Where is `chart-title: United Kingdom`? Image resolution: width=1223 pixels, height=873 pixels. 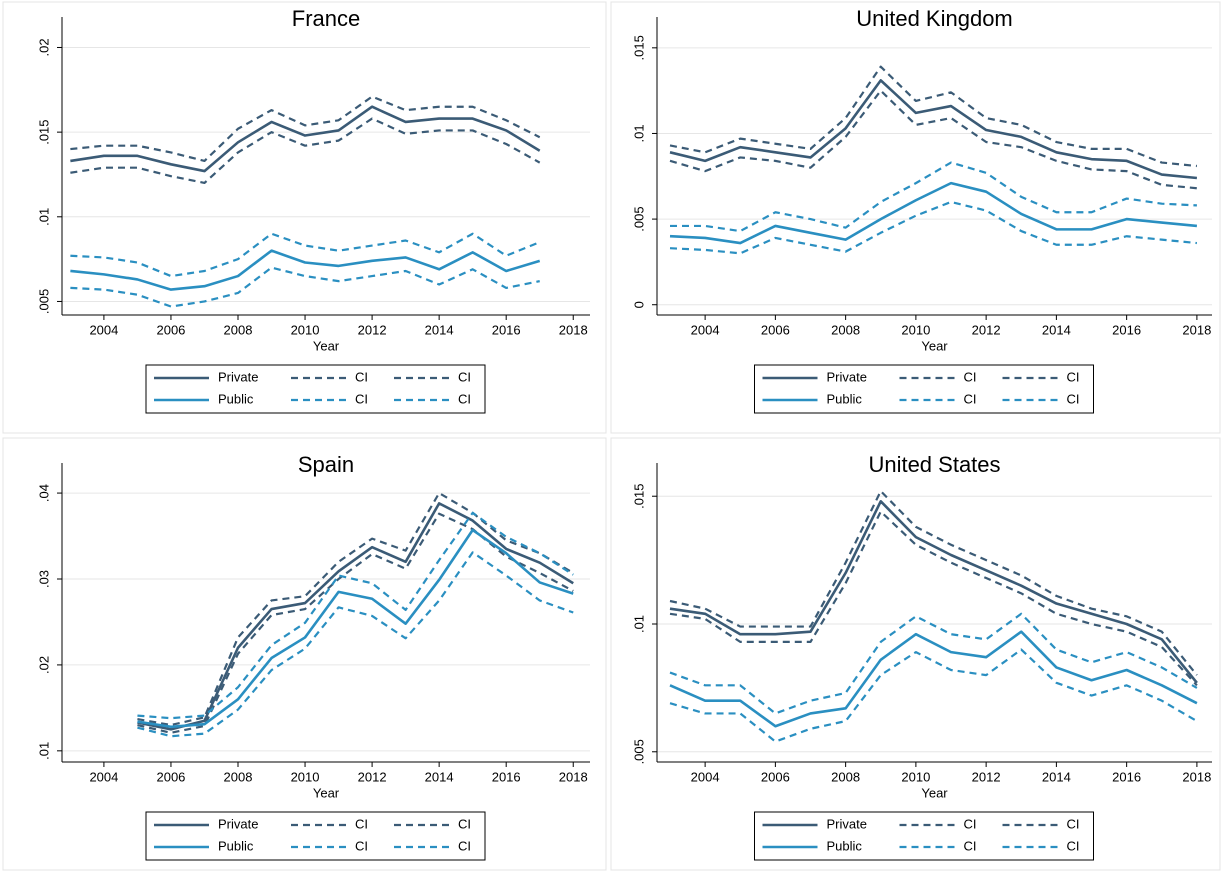 chart-title: United Kingdom is located at coordinates (934, 18).